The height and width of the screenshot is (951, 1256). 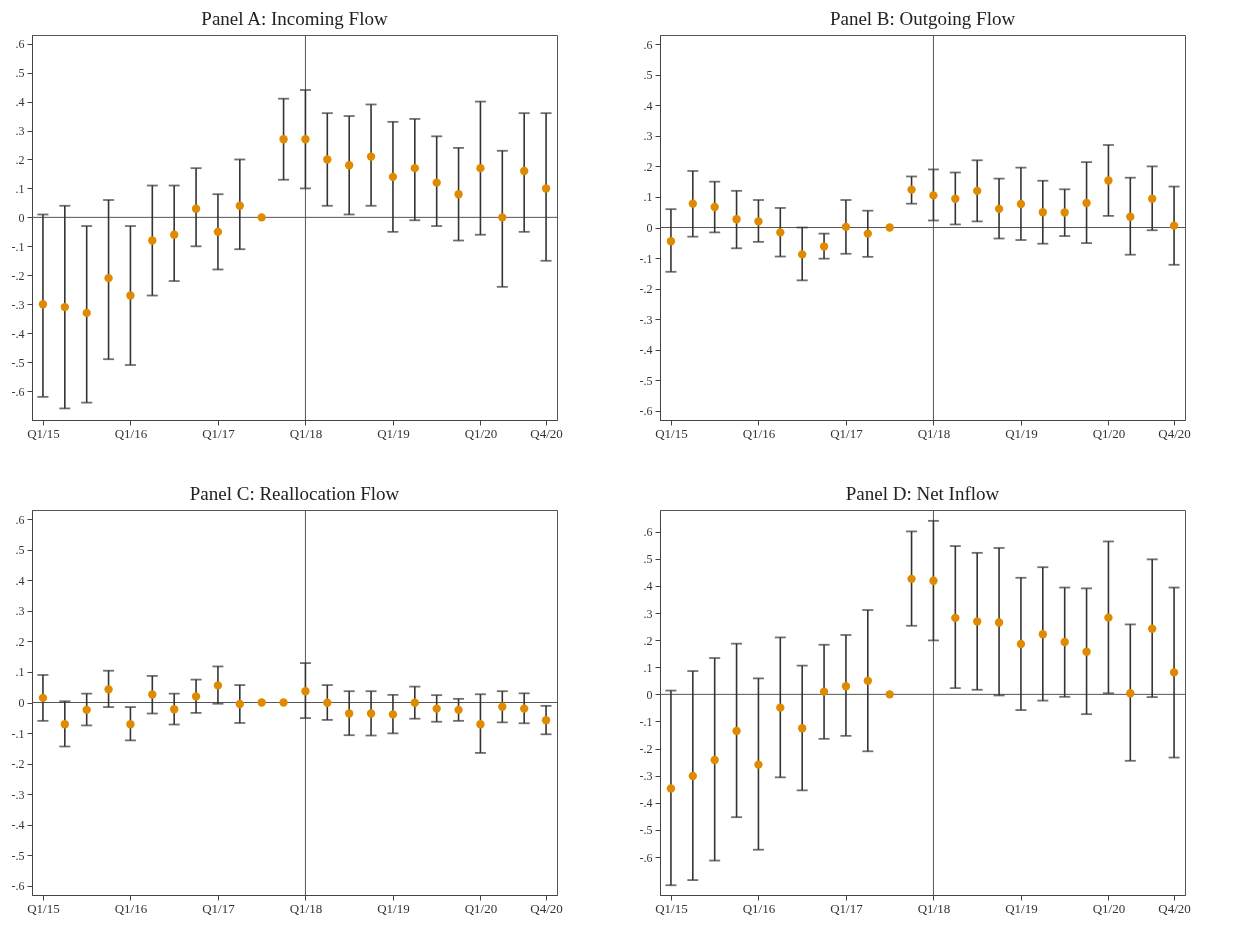 I want to click on chart-title: Panel D: Net Inflow, so click(x=922, y=493).